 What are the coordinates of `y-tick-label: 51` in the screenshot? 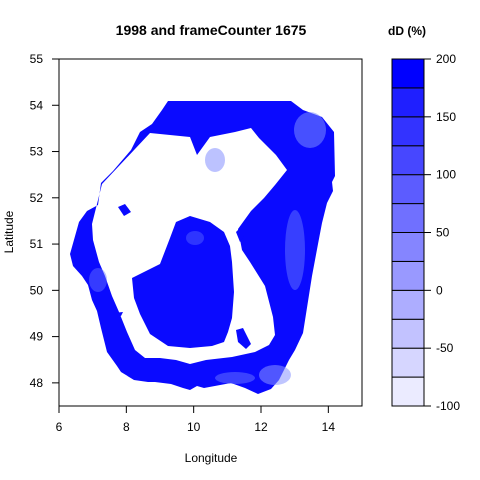 It's located at (37, 244).